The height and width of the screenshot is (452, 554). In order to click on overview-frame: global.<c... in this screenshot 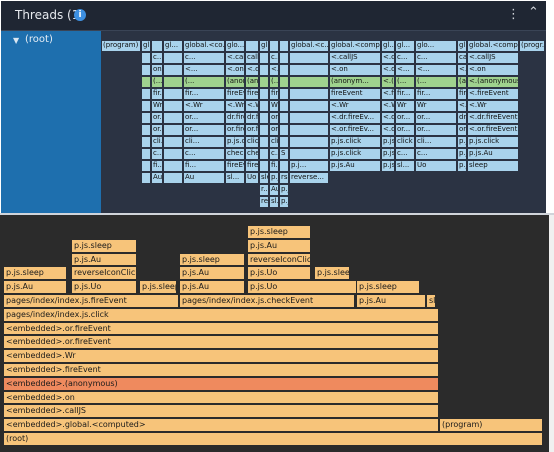, I will do `click(309, 46)`.